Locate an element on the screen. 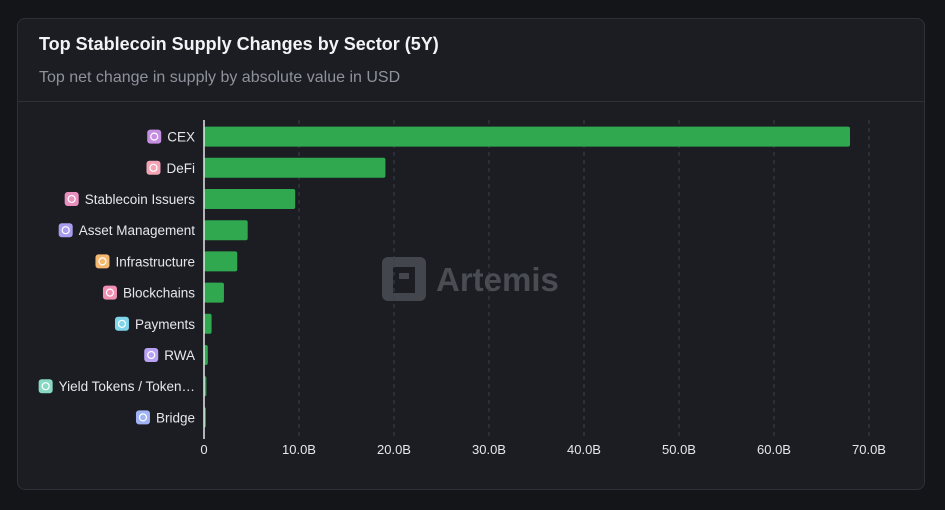  stablecoin-issuers-icon is located at coordinates (71, 199).